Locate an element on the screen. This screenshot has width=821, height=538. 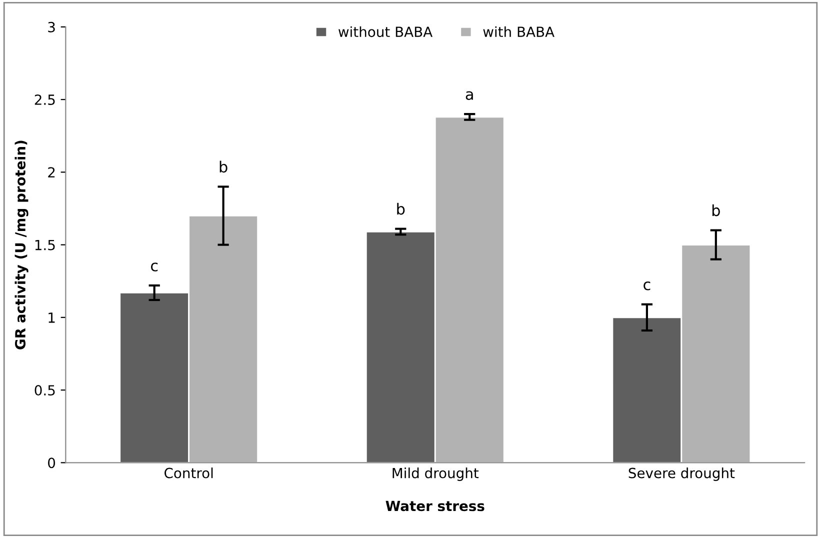
y-tick-label: 0 is located at coordinates (52, 463).